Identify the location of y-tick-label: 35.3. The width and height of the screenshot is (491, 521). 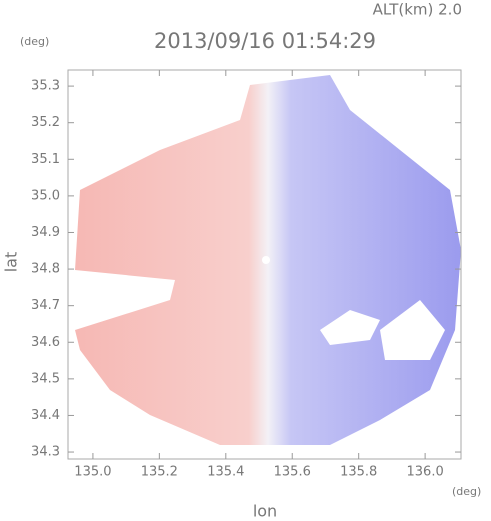
(45, 86).